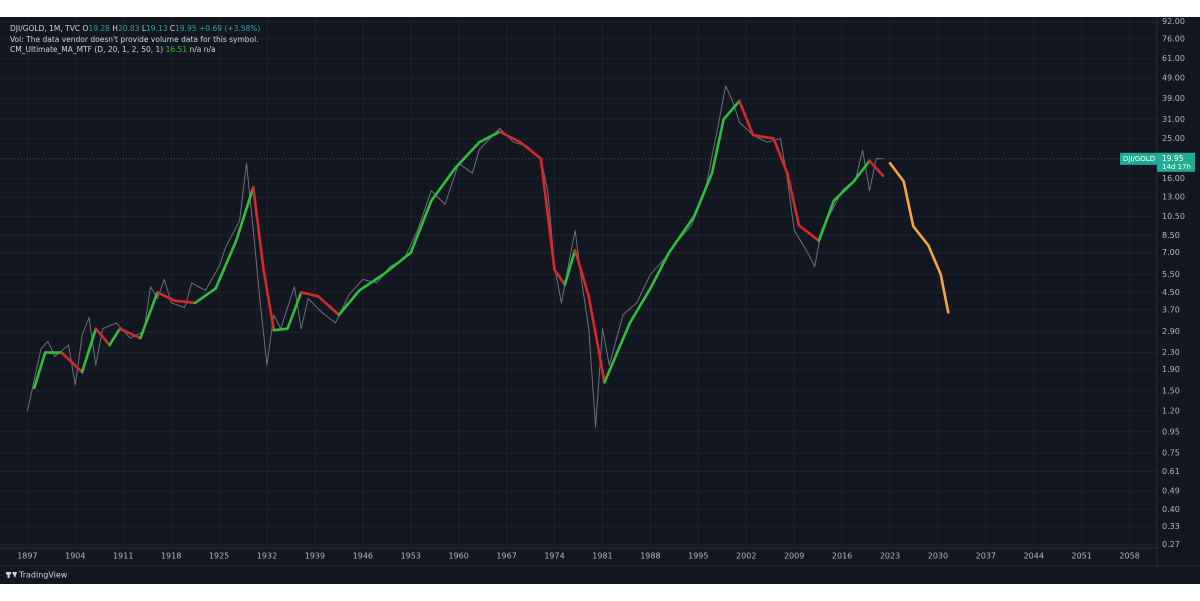  What do you see at coordinates (1171, 369) in the screenshot?
I see `y-tick-label: 1.90` at bounding box center [1171, 369].